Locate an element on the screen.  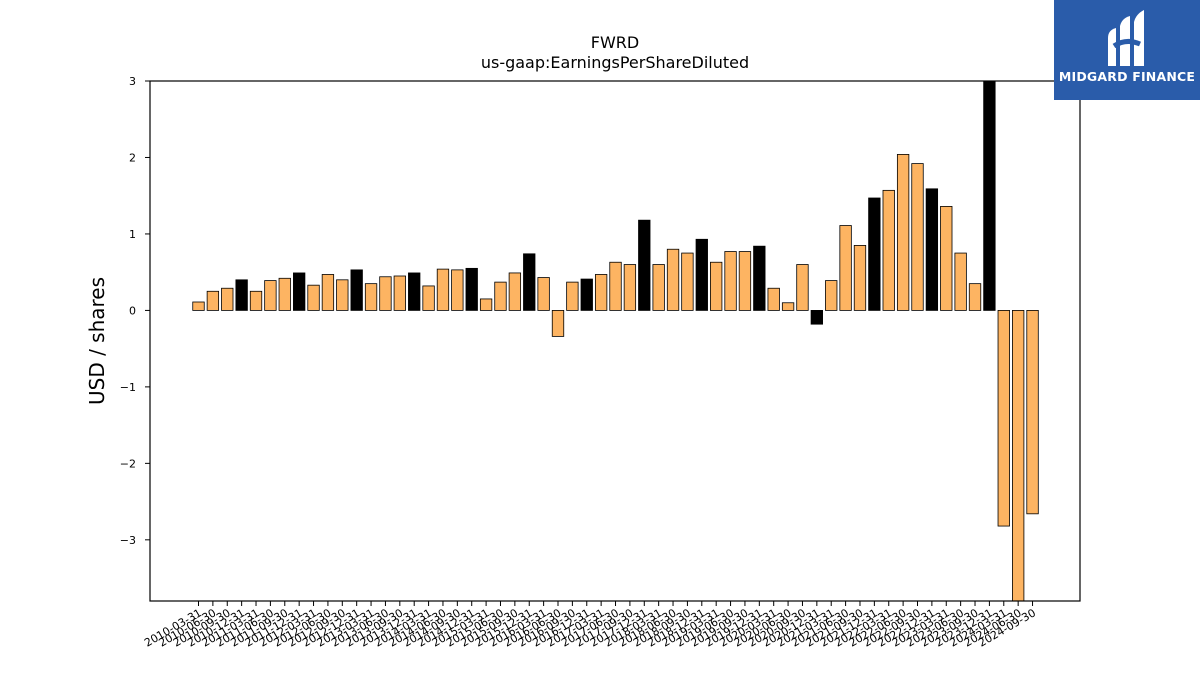
y-tick-label: −2 is located at coordinates (128, 463).